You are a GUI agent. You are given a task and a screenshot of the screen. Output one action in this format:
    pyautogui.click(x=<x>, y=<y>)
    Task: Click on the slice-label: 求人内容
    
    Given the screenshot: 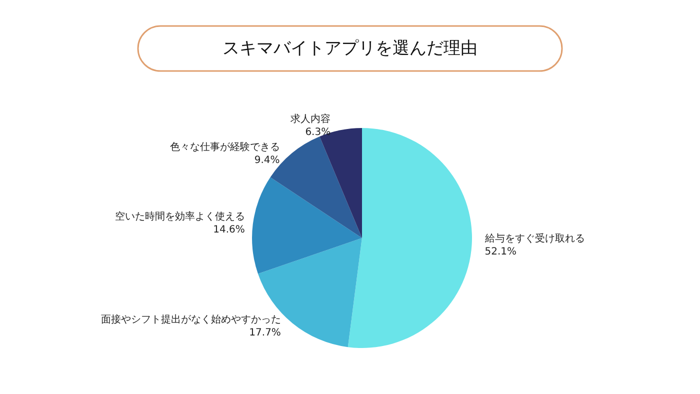 What is the action you would take?
    pyautogui.click(x=310, y=119)
    